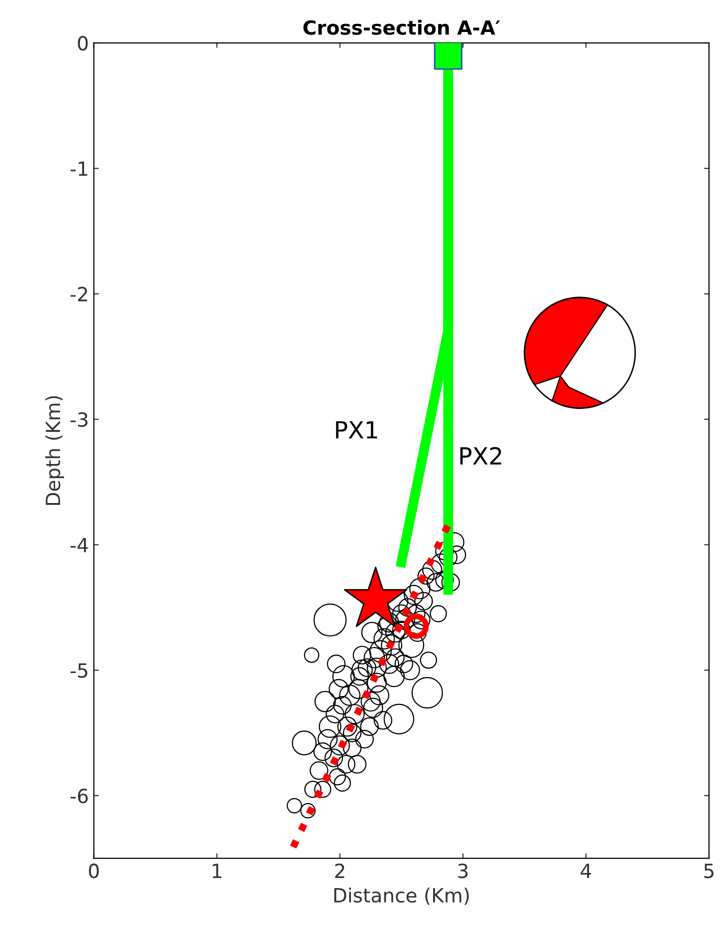 The width and height of the screenshot is (722, 934). Describe the element at coordinates (79, 169) in the screenshot. I see `y-tick-label: -1` at that location.